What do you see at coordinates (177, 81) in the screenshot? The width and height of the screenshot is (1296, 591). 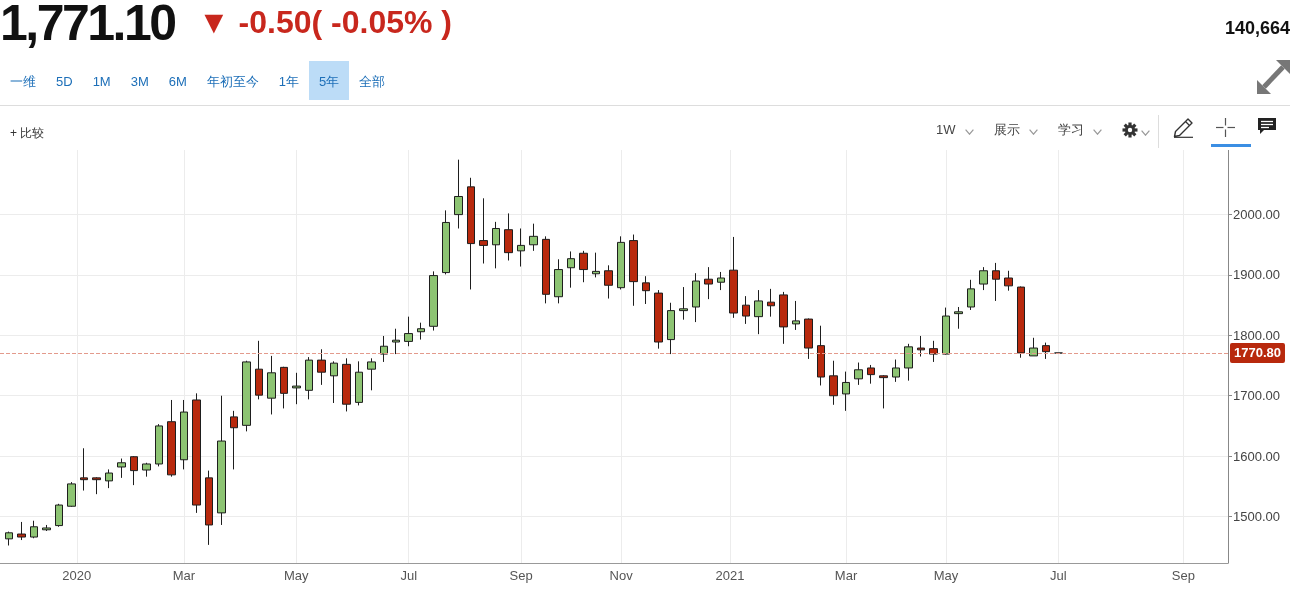 I see `text: 6M` at bounding box center [177, 81].